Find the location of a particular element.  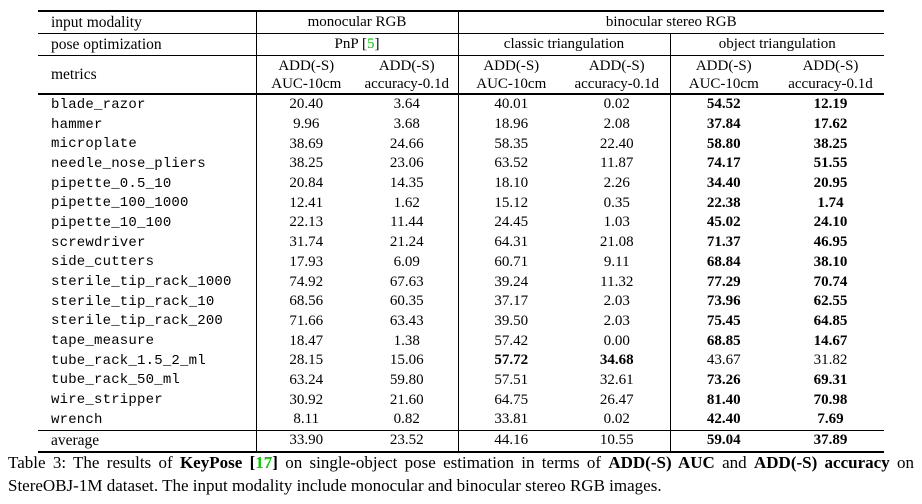

value-cell: 60.71 is located at coordinates (510, 262).